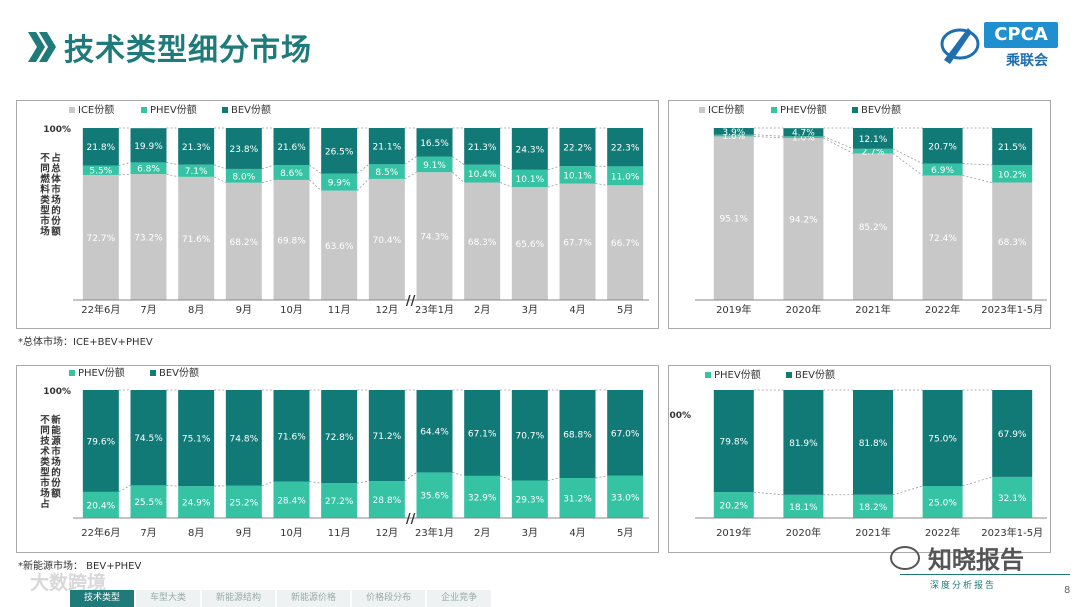 This screenshot has height=607, width=1080. Describe the element at coordinates (168, 598) in the screenshot. I see `footer-tab-1: 车型大类` at that location.